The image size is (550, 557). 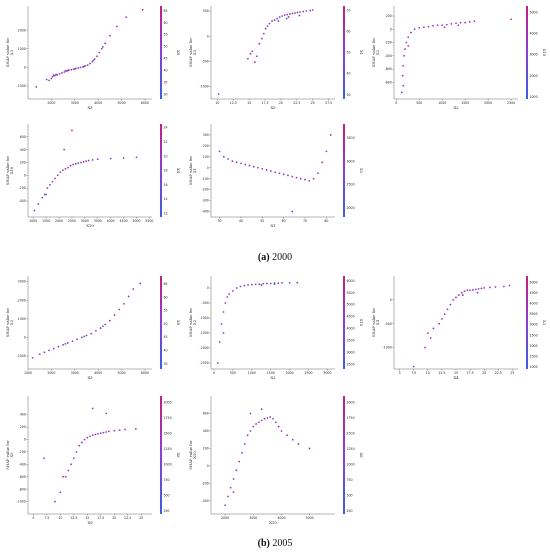 I want to click on colorbar-tick-label: 55, so click(x=166, y=35).